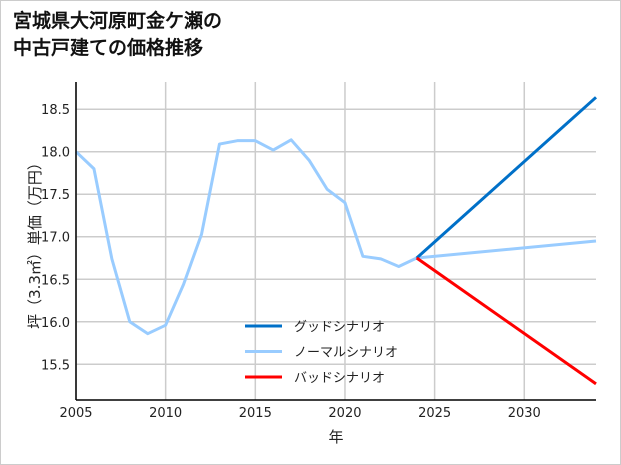 The width and height of the screenshot is (621, 465). Describe the element at coordinates (117, 35) in the screenshot. I see `chart-title: 宮城県大河原町金ケ瀬の 中古戸建ての価格推移` at that location.